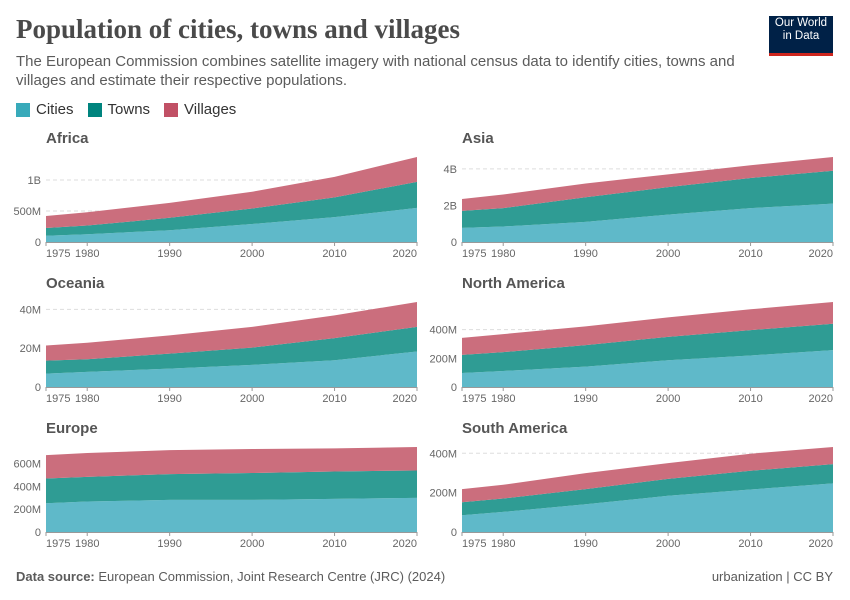 The image size is (850, 600). I want to click on area-europe-cities, so click(231, 514).